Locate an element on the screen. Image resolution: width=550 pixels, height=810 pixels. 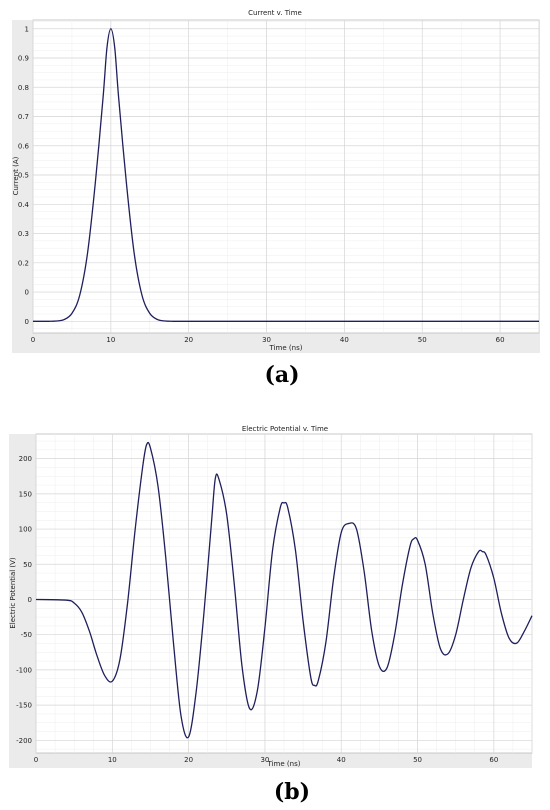
chart-b-x-tick-label: 60 is located at coordinates (493, 760).